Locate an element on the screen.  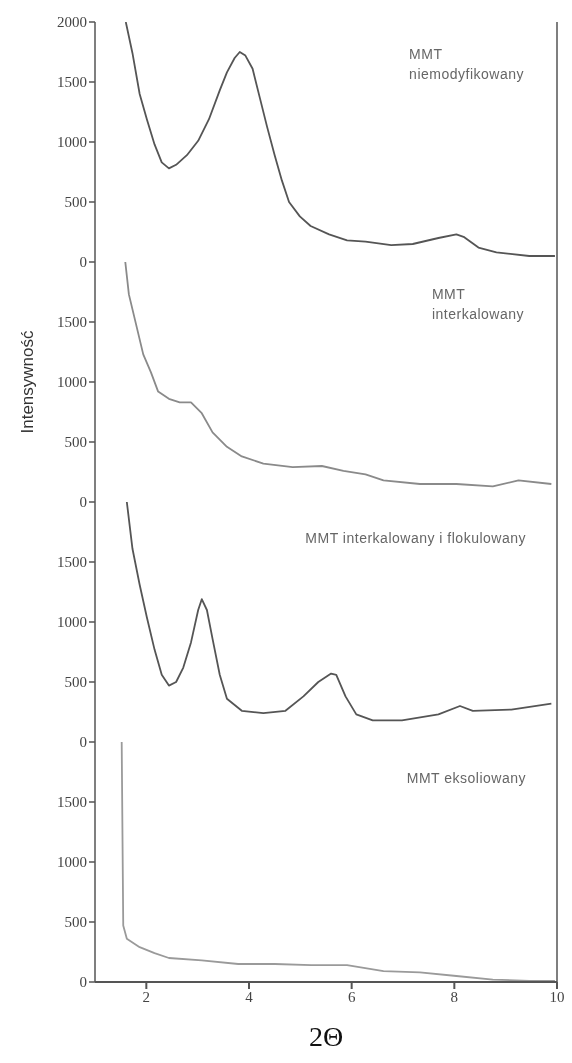
annotation: MMT eksoliowany is located at coordinates (466, 778).